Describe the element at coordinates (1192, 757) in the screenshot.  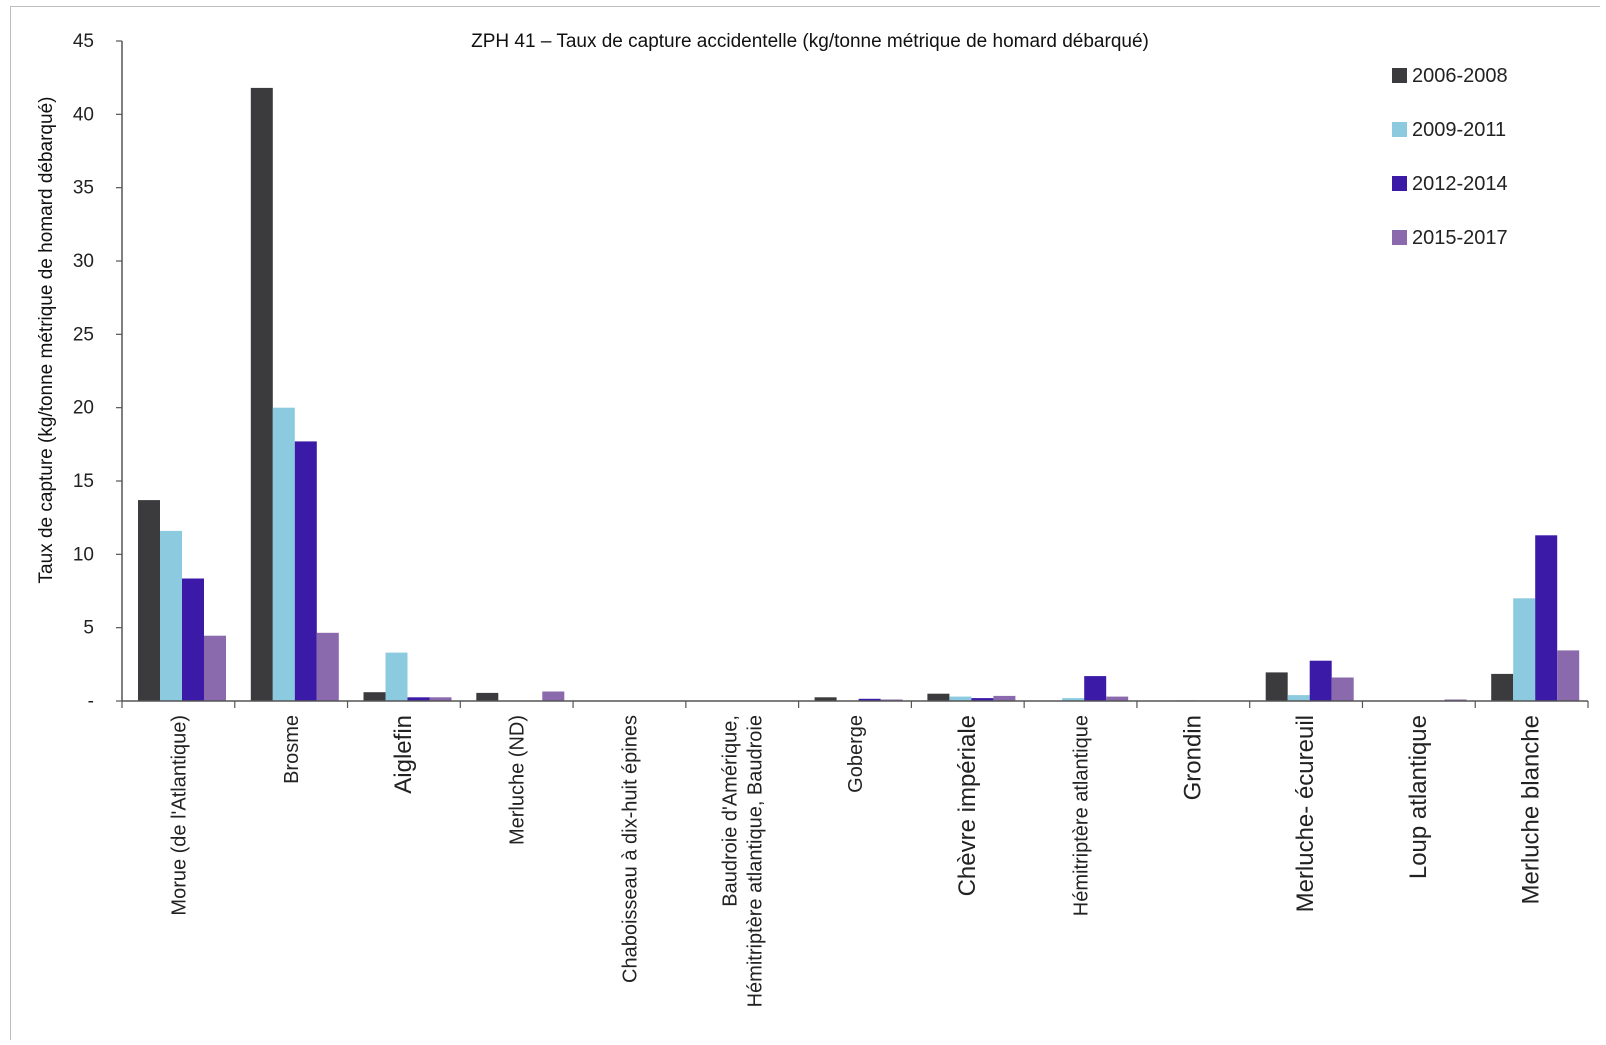
I see `x-tick-label-10: Grondin` at that location.